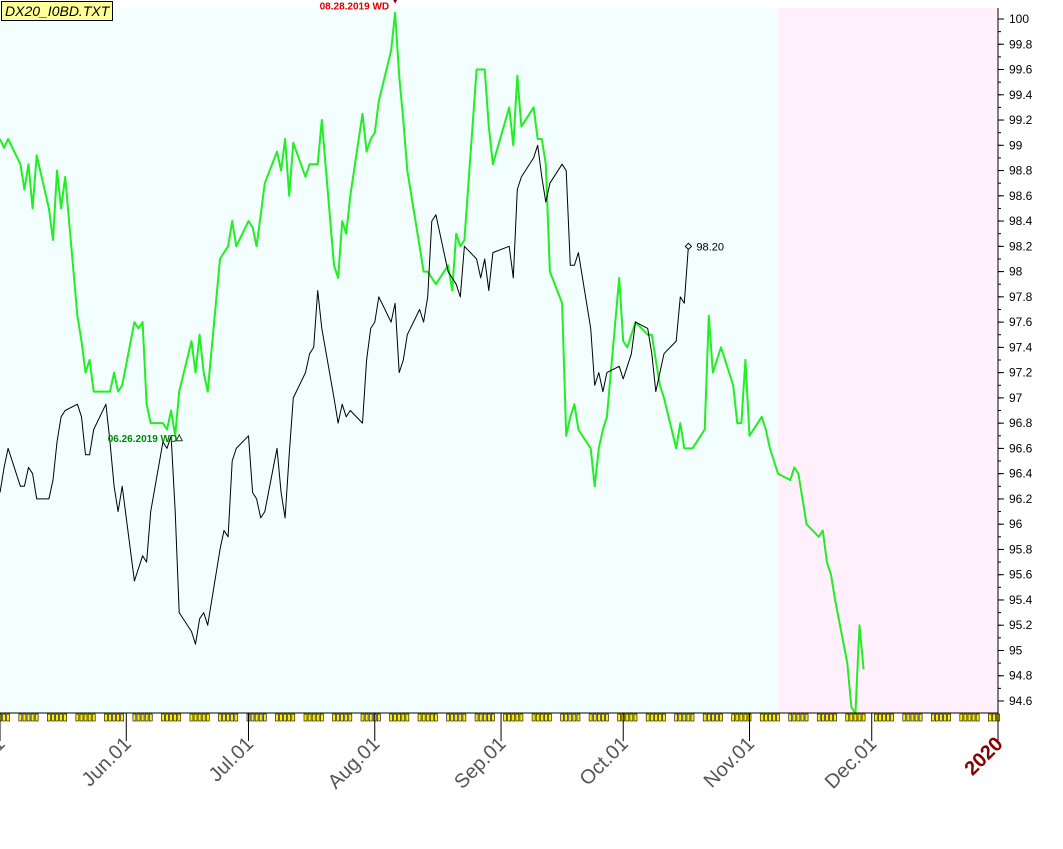  Describe the element at coordinates (984, 756) in the screenshot. I see `x-tick-label: 2020` at that location.